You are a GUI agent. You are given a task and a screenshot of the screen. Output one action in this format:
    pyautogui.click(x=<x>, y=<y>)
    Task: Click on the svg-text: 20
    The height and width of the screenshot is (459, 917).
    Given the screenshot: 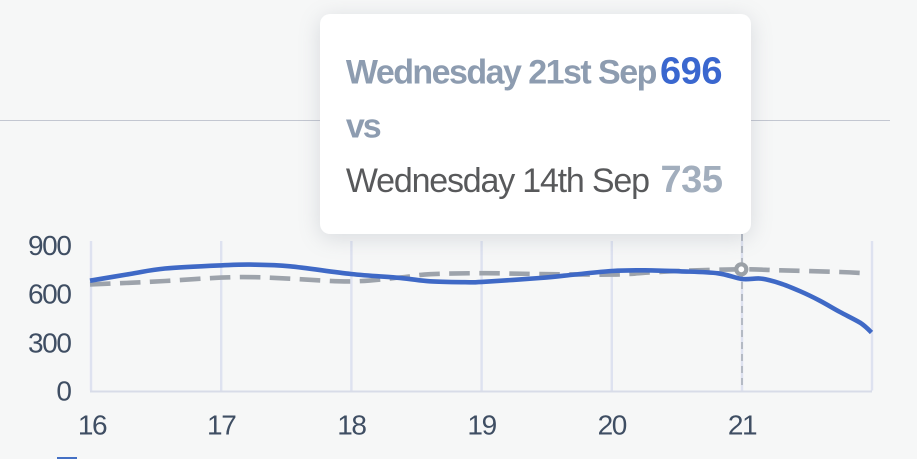 What is the action you would take?
    pyautogui.click(x=612, y=424)
    